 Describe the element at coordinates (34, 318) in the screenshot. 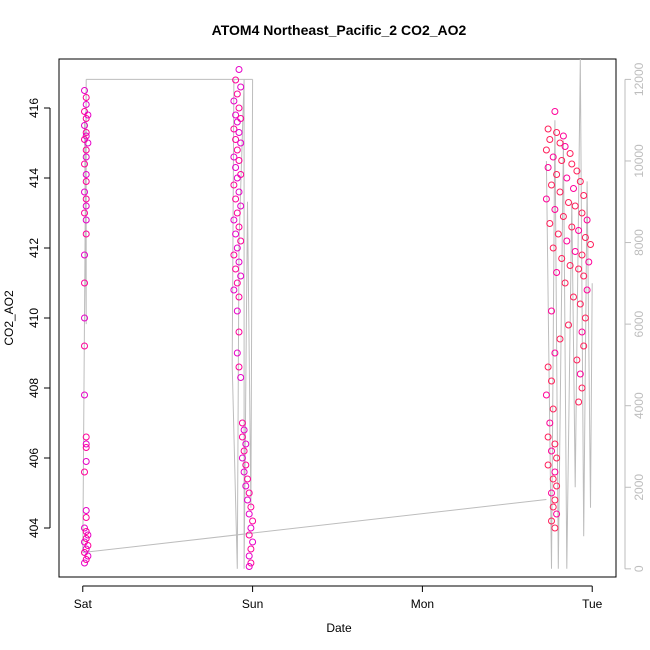

I see `y-tick-label: 410` at that location.